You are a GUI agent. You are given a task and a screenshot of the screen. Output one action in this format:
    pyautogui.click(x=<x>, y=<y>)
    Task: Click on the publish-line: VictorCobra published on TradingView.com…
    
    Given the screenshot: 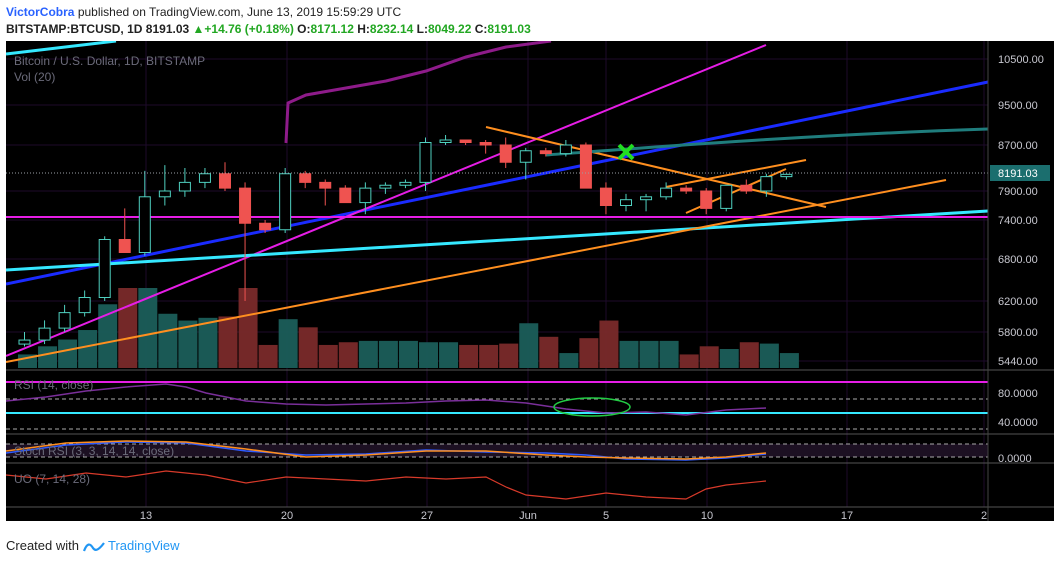 What is the action you would take?
    pyautogui.click(x=203, y=12)
    